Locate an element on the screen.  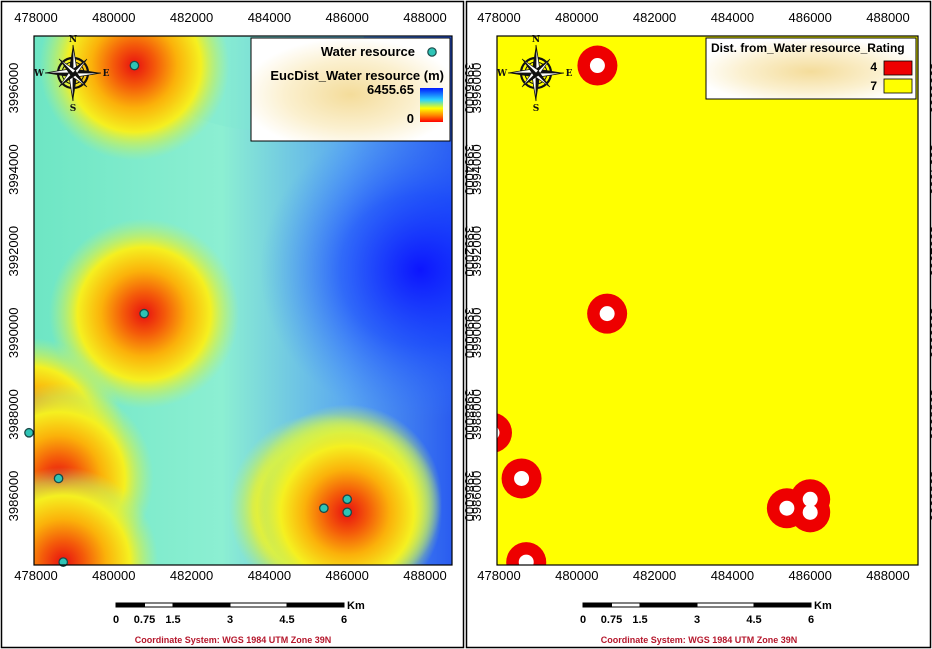
right-legend-box is located at coordinates (811, 68).